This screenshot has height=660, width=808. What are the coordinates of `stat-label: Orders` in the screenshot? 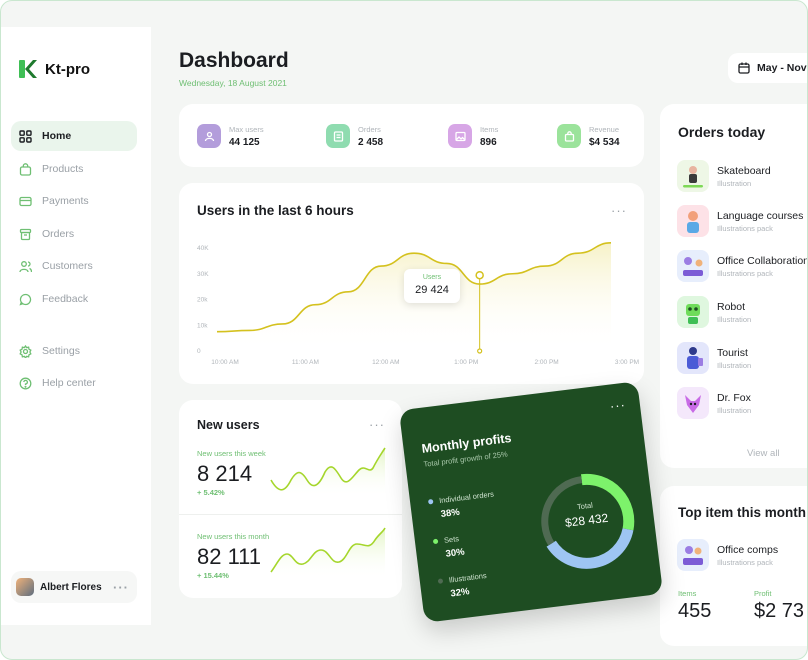 It's located at (369, 129).